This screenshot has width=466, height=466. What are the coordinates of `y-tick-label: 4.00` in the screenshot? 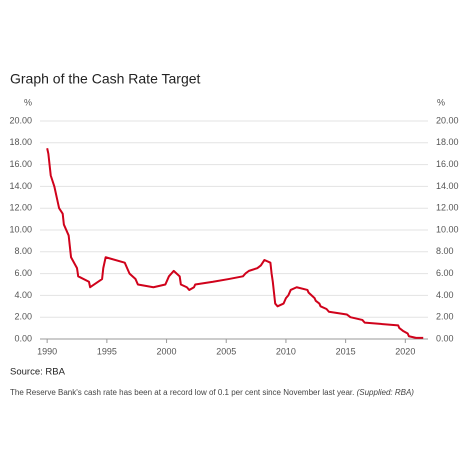 It's located at (23, 295).